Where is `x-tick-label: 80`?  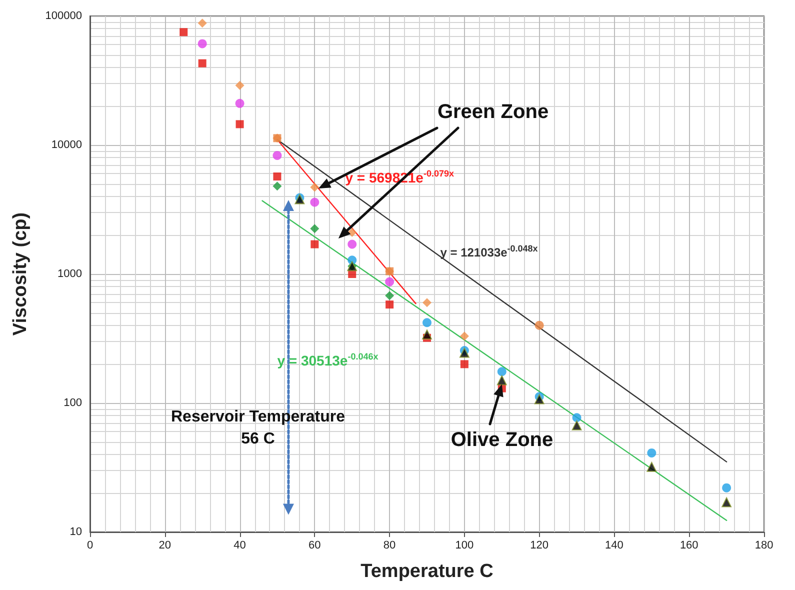
x-tick-label: 80 is located at coordinates (389, 546).